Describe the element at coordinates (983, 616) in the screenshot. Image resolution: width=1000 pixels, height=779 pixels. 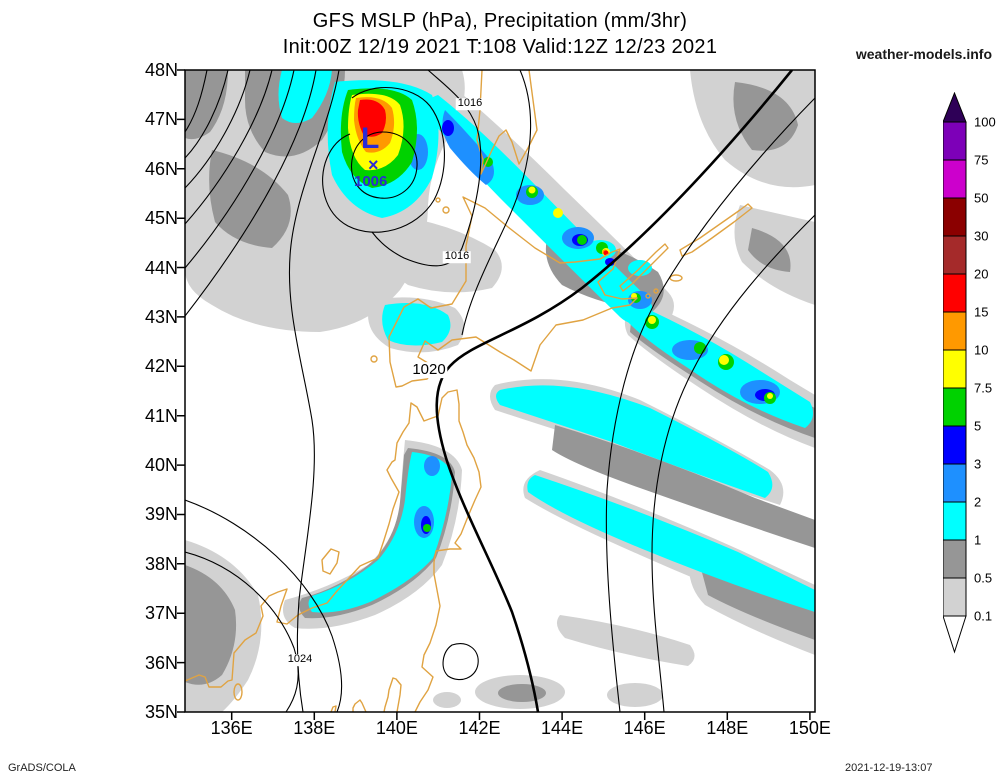
I see `legend-value: 0.1` at that location.